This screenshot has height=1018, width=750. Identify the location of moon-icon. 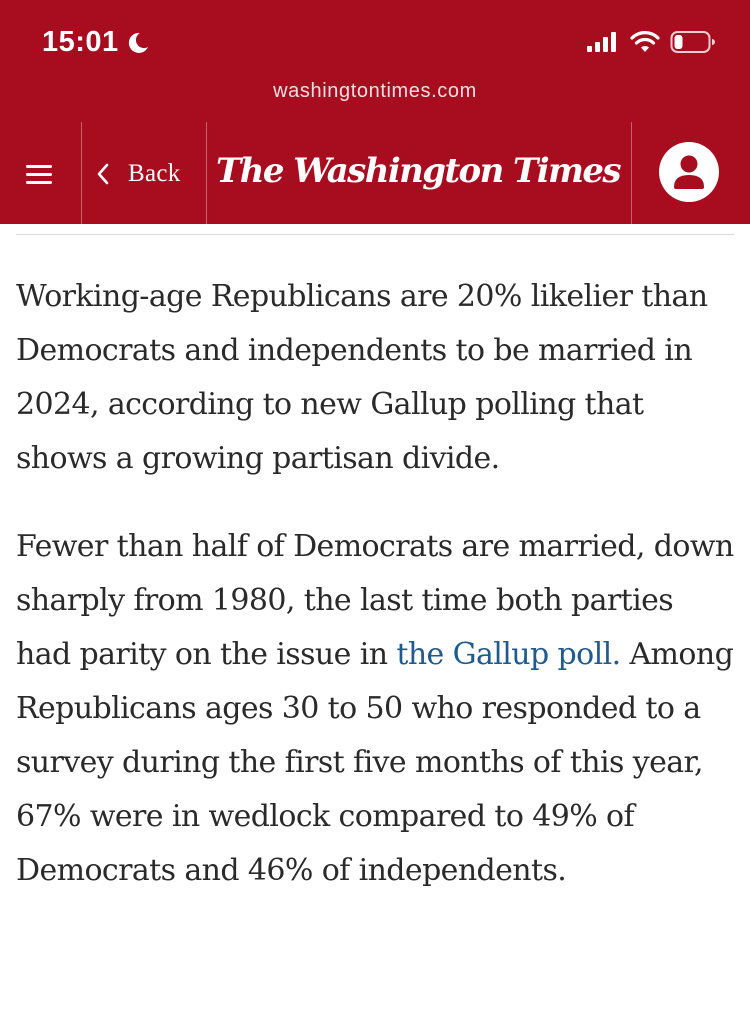
(138, 42).